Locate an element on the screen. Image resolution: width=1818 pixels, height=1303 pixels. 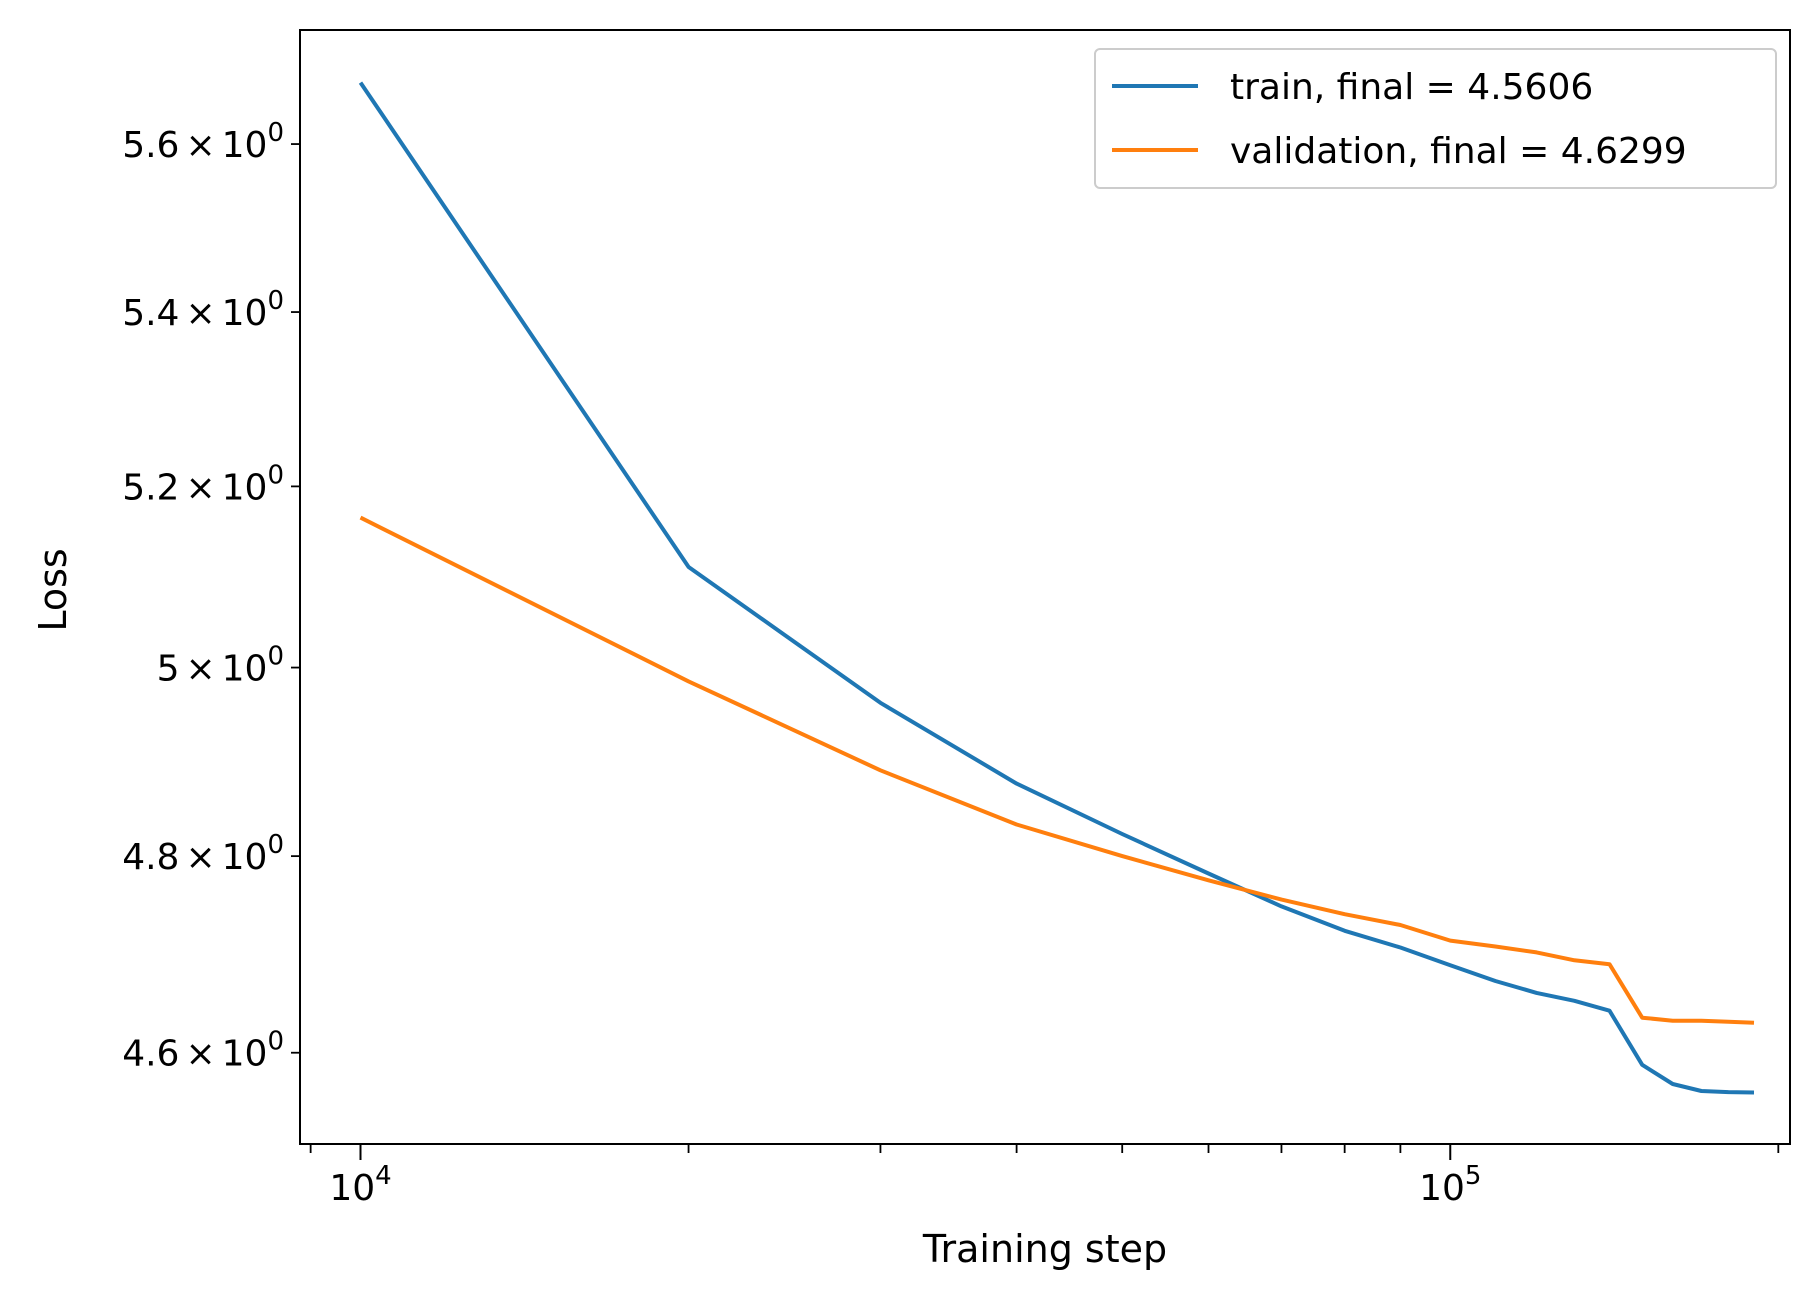
y-tick-exp-4: 0 is located at coordinates (275, 301).